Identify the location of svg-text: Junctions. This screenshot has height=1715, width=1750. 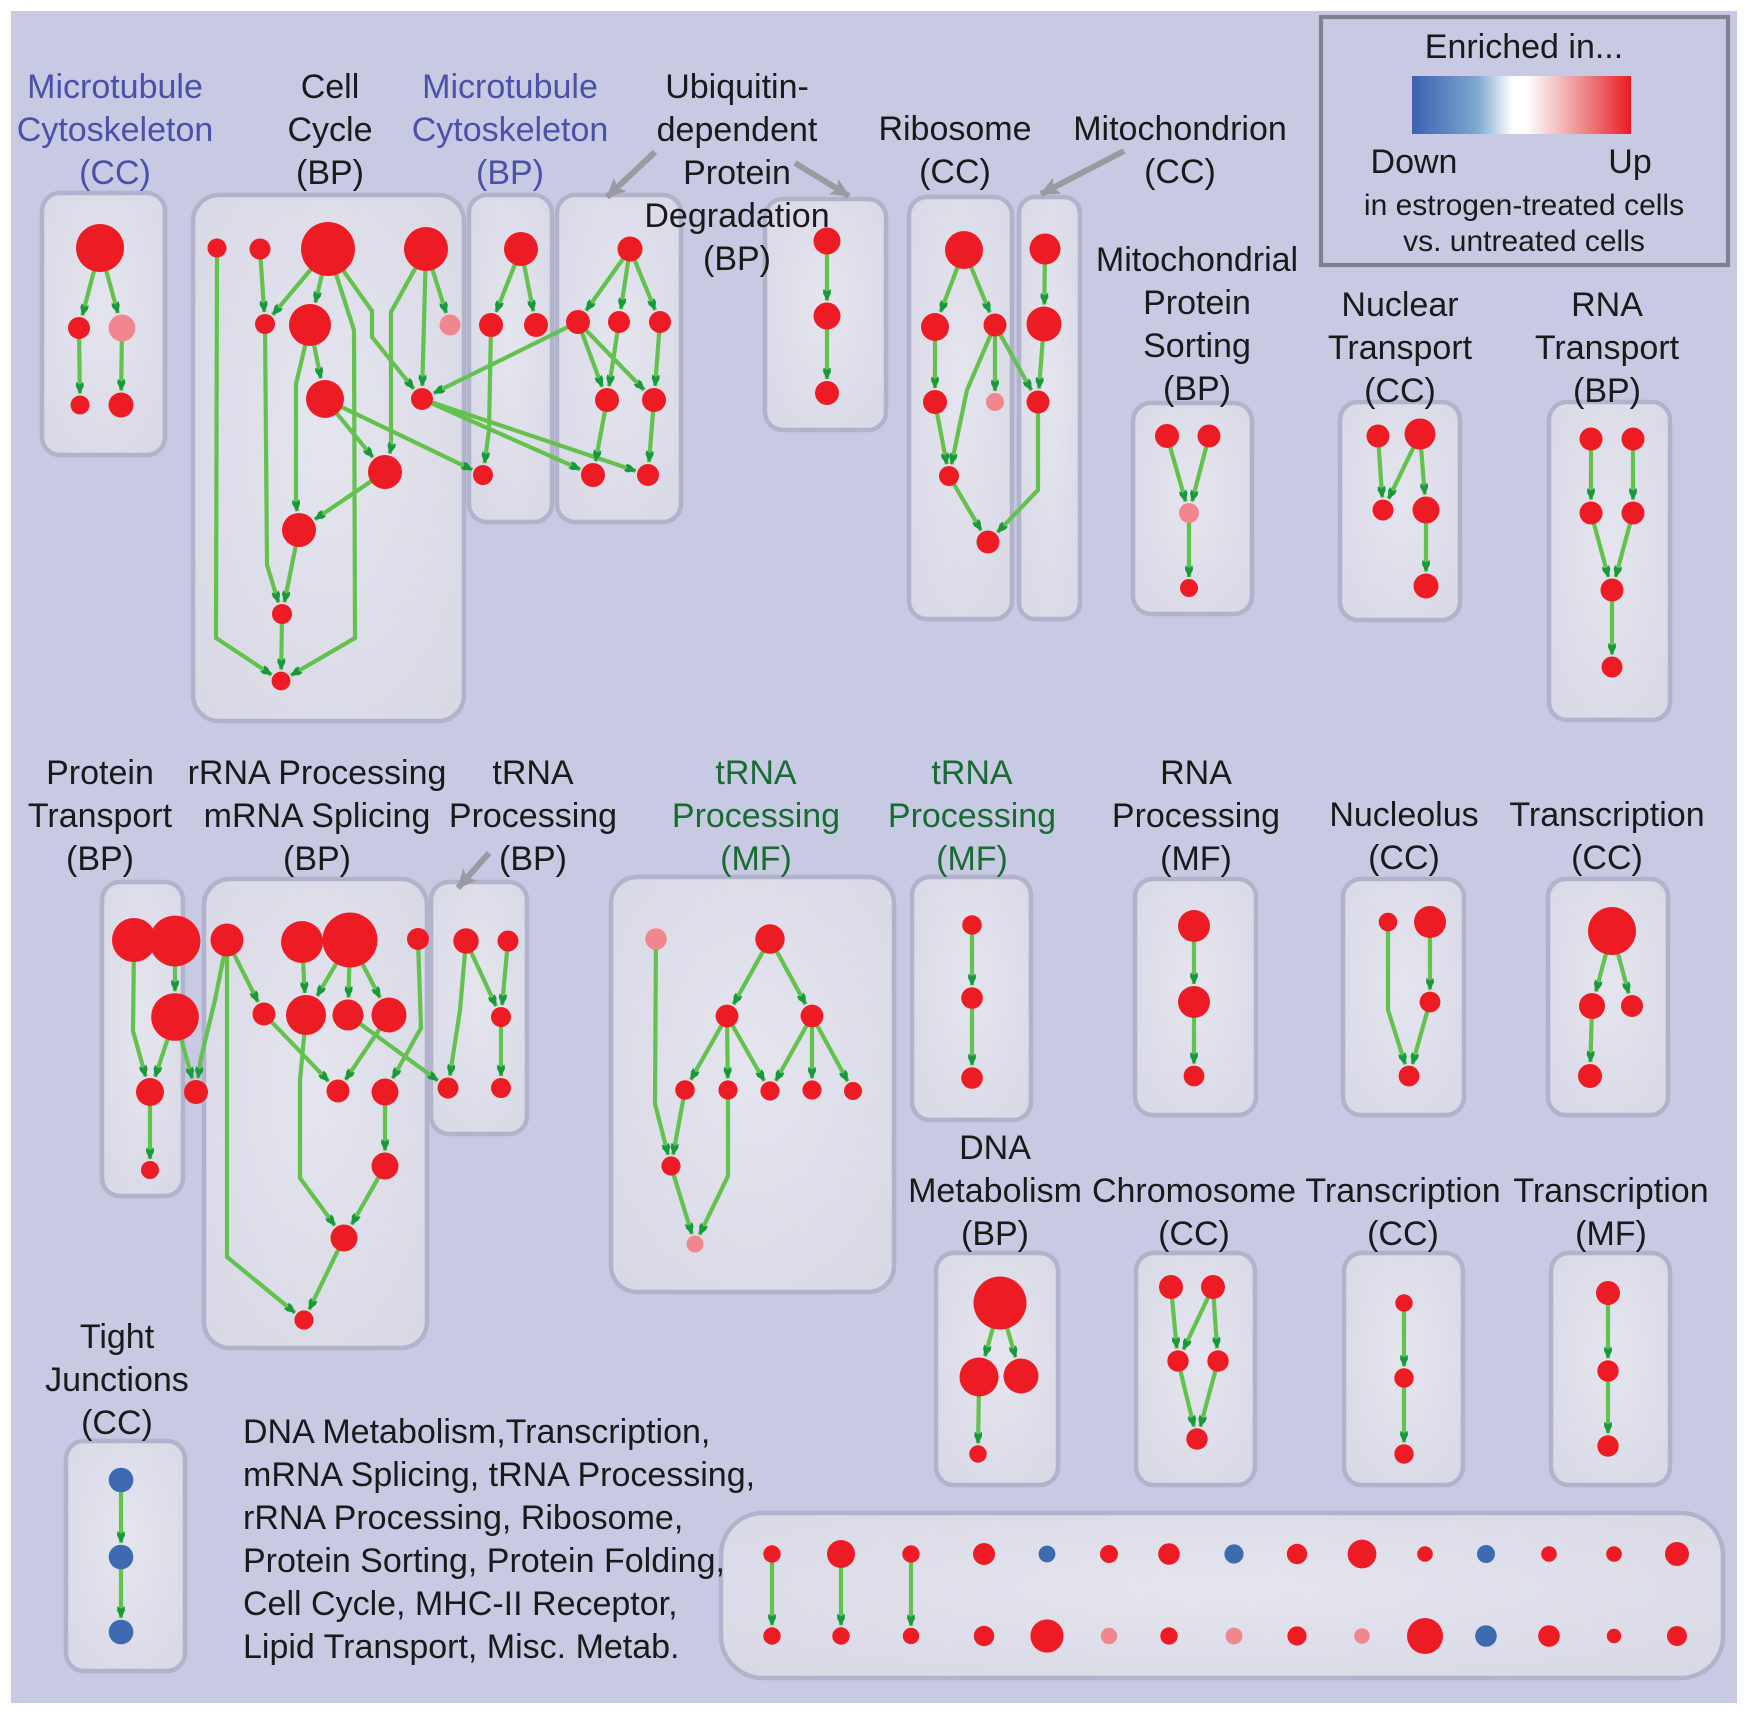
(117, 1380).